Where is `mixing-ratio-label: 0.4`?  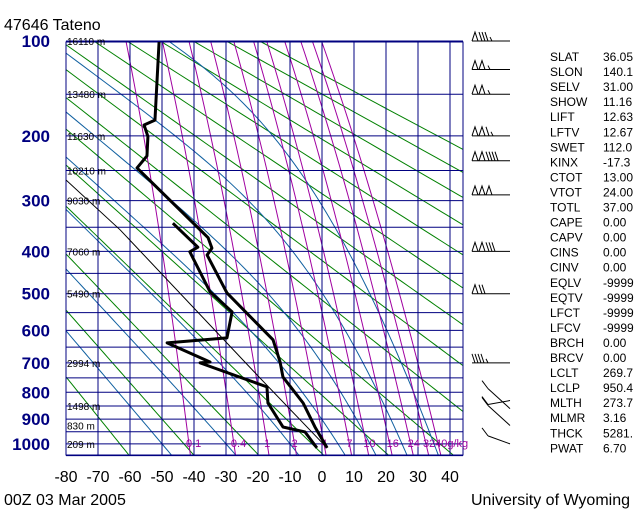
mixing-ratio-label: 0.4 is located at coordinates (238, 444).